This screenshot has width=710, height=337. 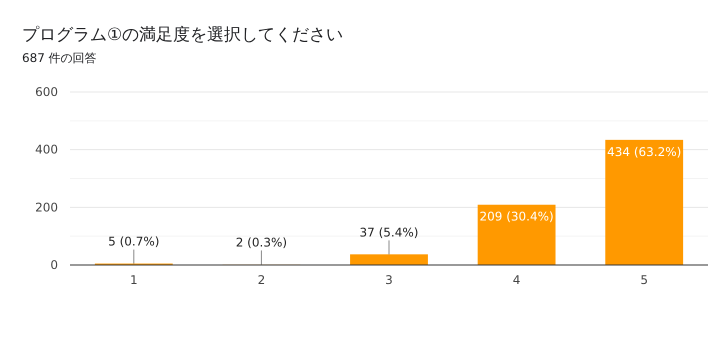 I want to click on data-label: 5 (0.7%), so click(x=134, y=241).